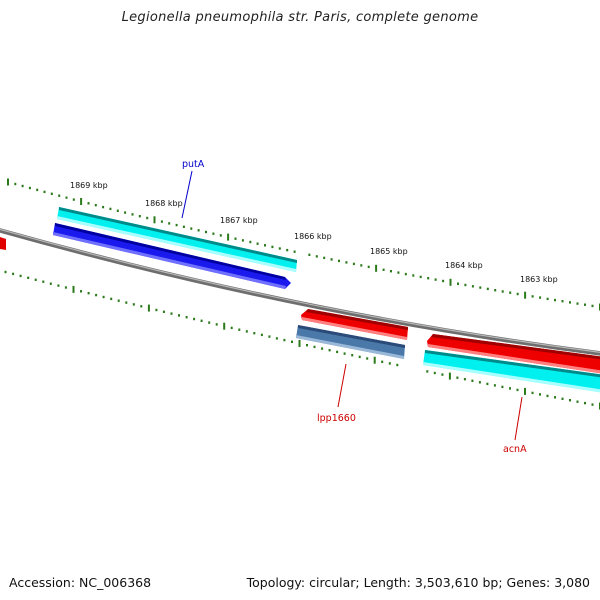  Describe the element at coordinates (3, 243) in the screenshot. I see `reverse-cds-fragment` at that location.